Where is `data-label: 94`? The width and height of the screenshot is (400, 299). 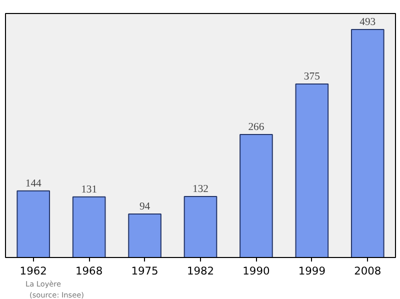 data-label: 94 is located at coordinates (145, 206).